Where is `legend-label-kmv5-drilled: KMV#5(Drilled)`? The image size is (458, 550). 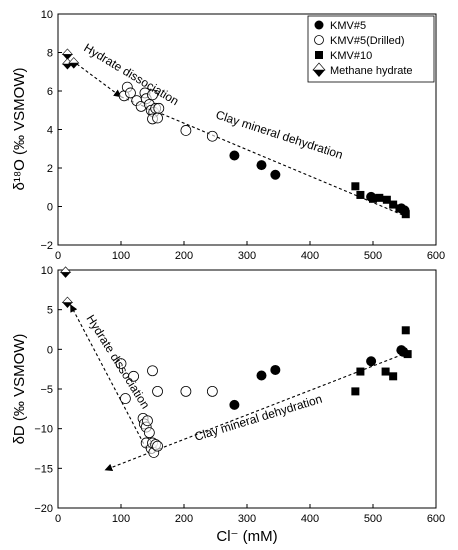
legend-label-kmv5-drilled: KMV#5(Drilled) is located at coordinates (367, 41).